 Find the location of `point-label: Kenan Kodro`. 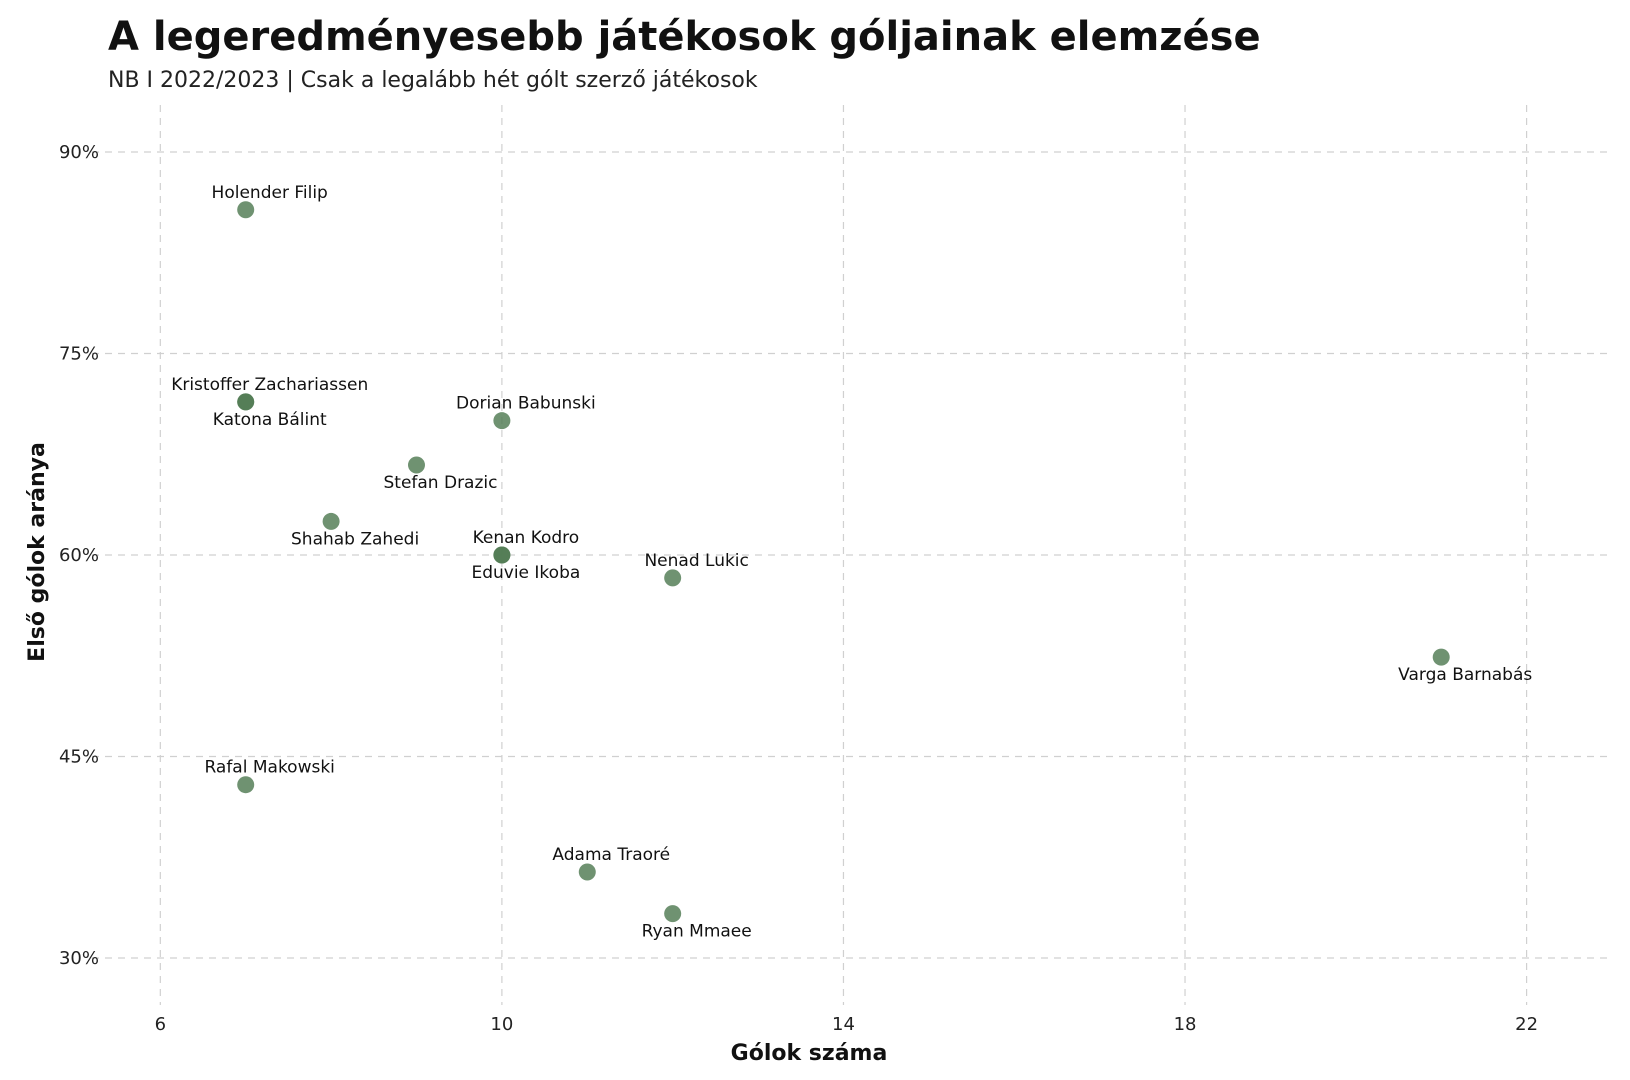

point-label: Kenan Kodro is located at coordinates (526, 538).